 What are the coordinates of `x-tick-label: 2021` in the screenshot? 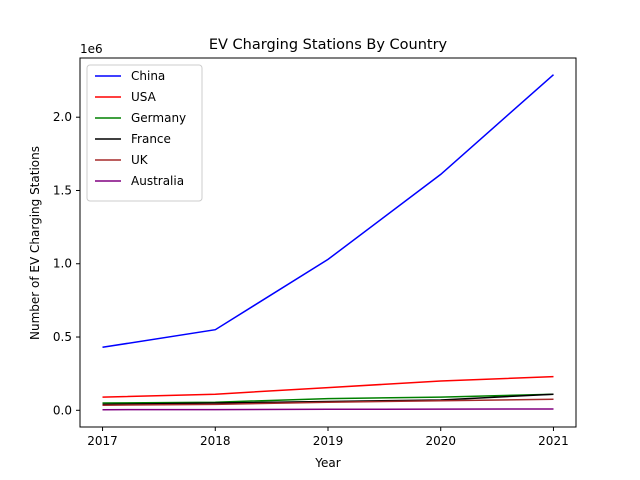 It's located at (553, 441).